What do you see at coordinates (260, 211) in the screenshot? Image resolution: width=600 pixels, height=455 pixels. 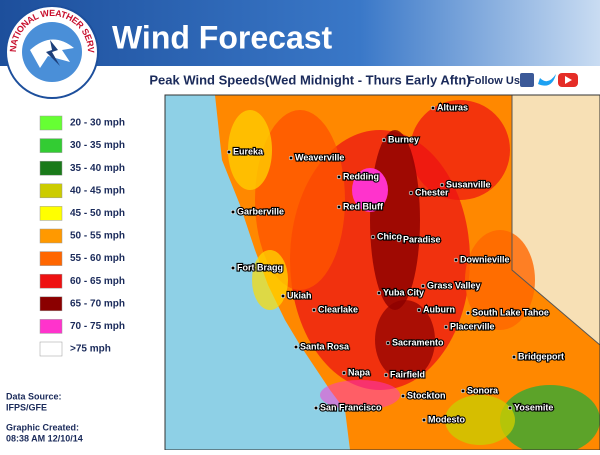 I see `city-label: Garberville` at bounding box center [260, 211].